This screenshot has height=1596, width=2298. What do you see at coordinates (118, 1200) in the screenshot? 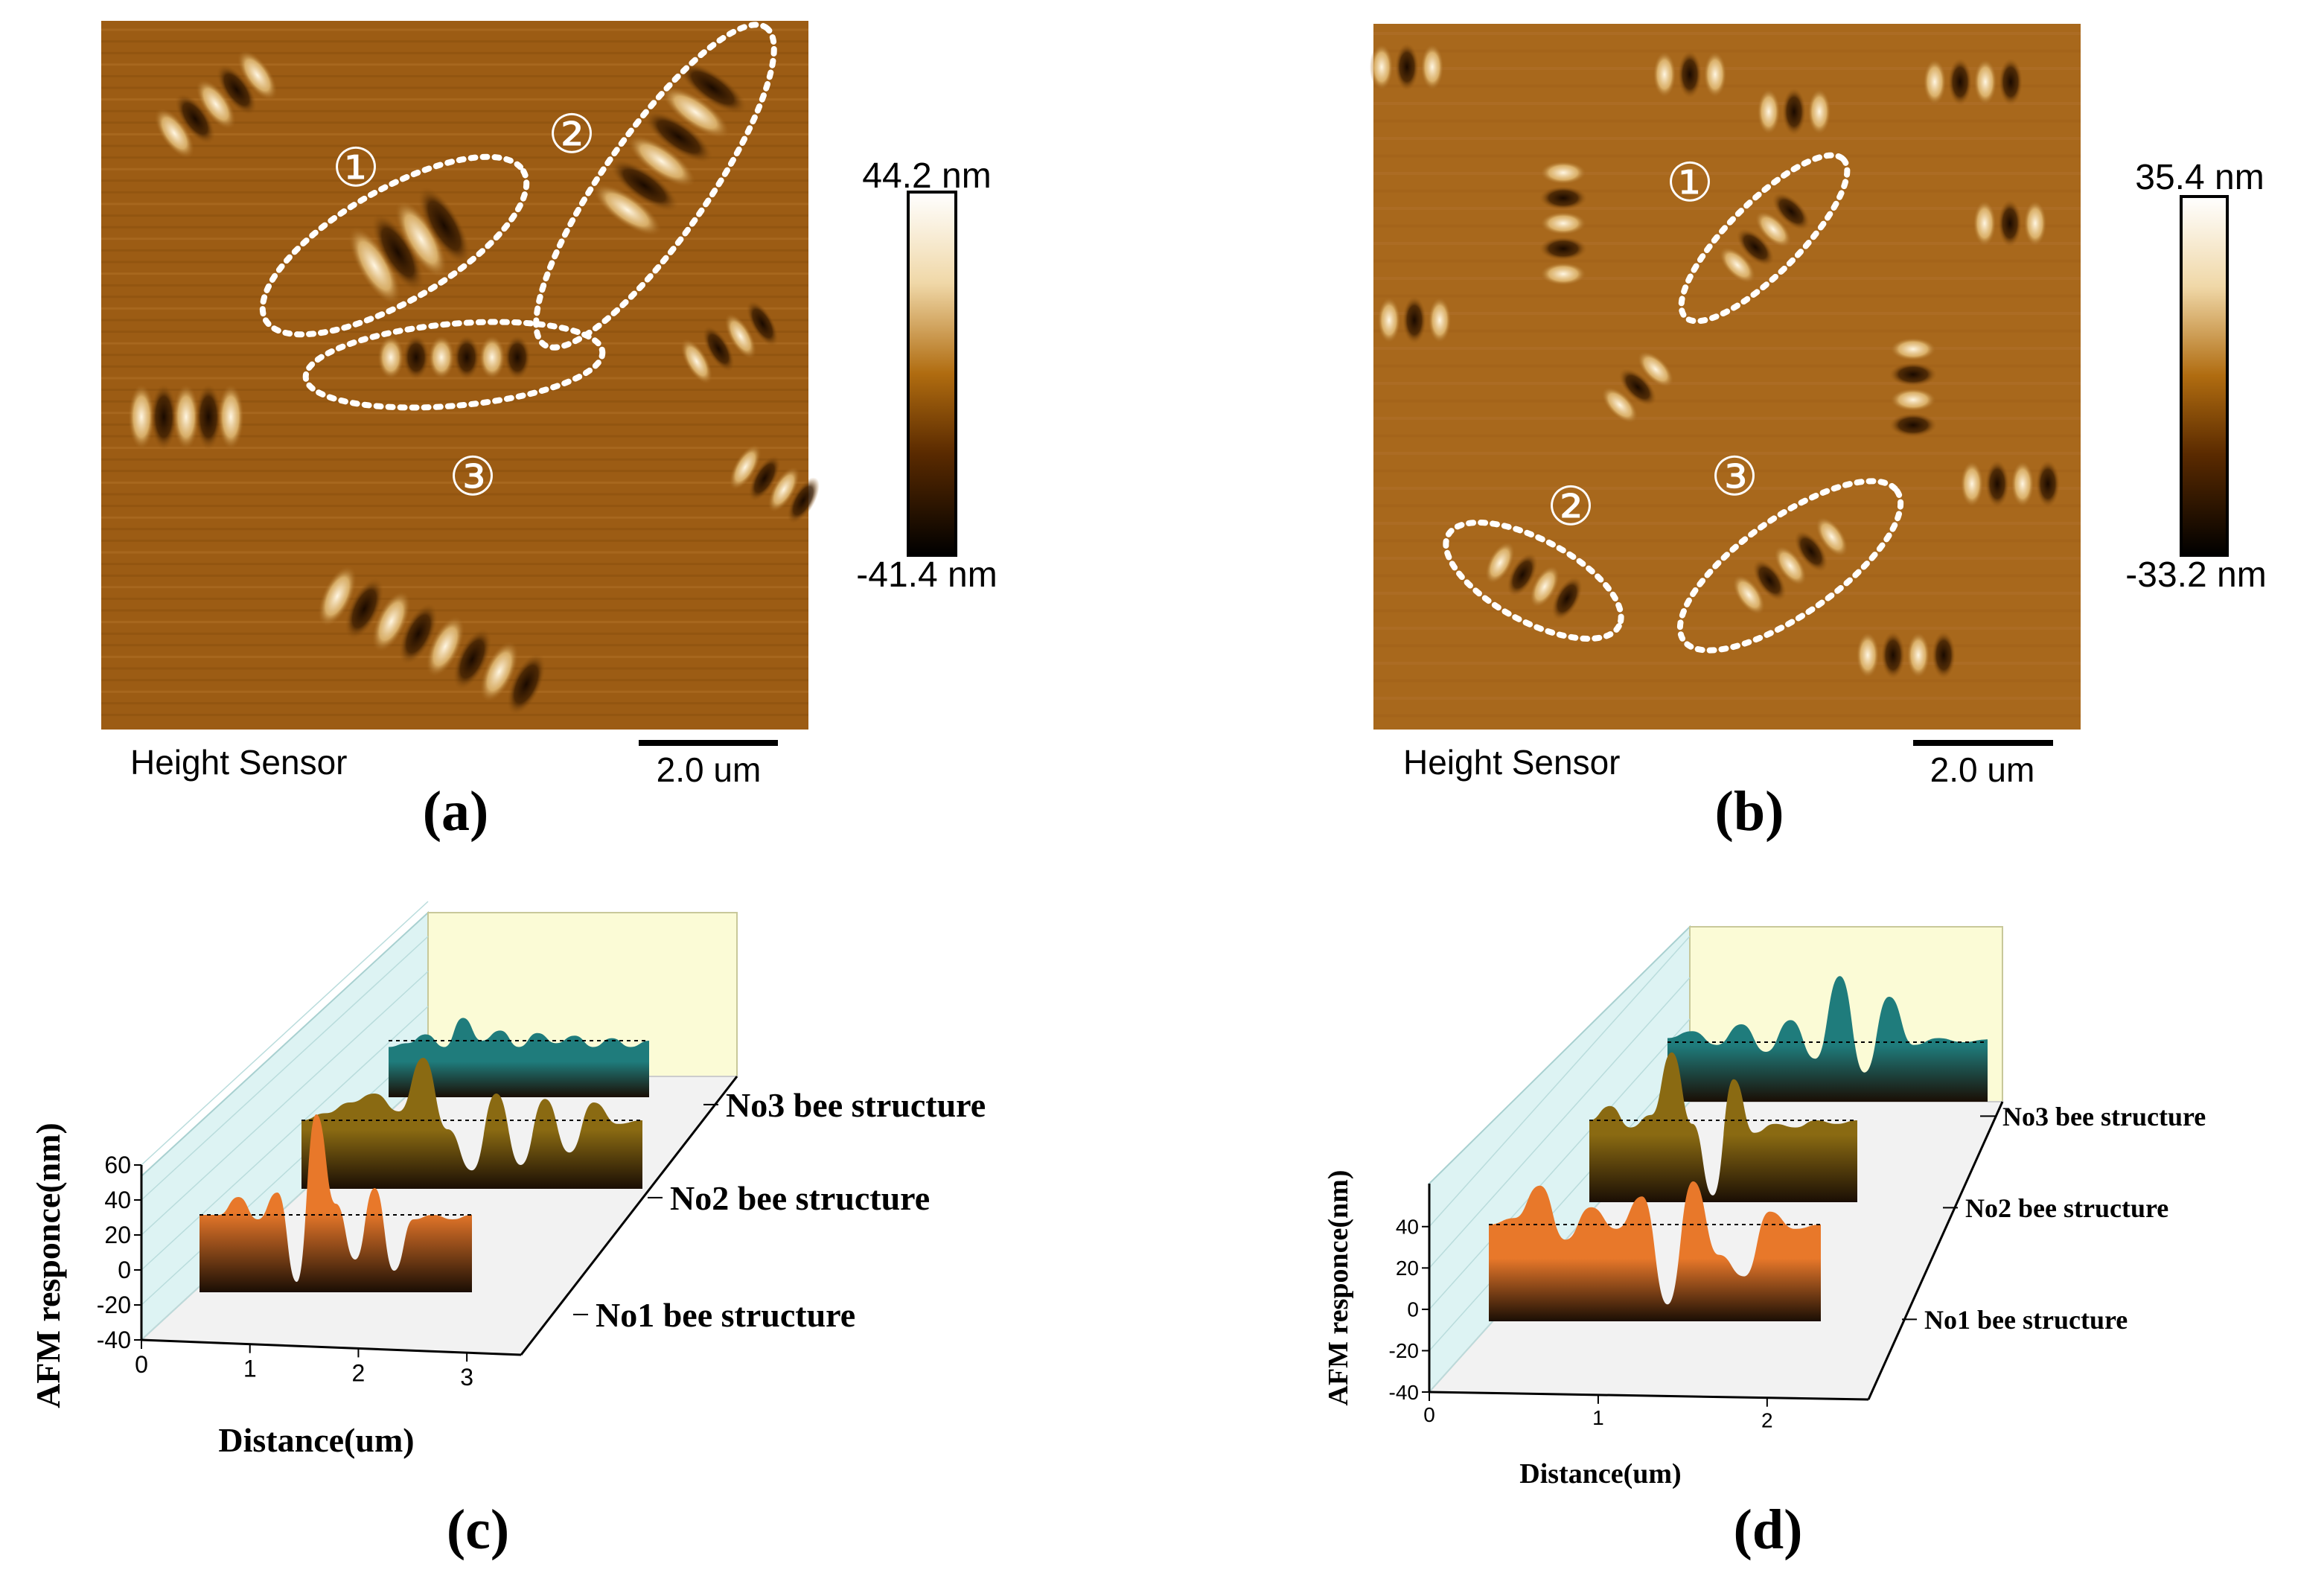
I see `y-tick-label: 40` at bounding box center [118, 1200].